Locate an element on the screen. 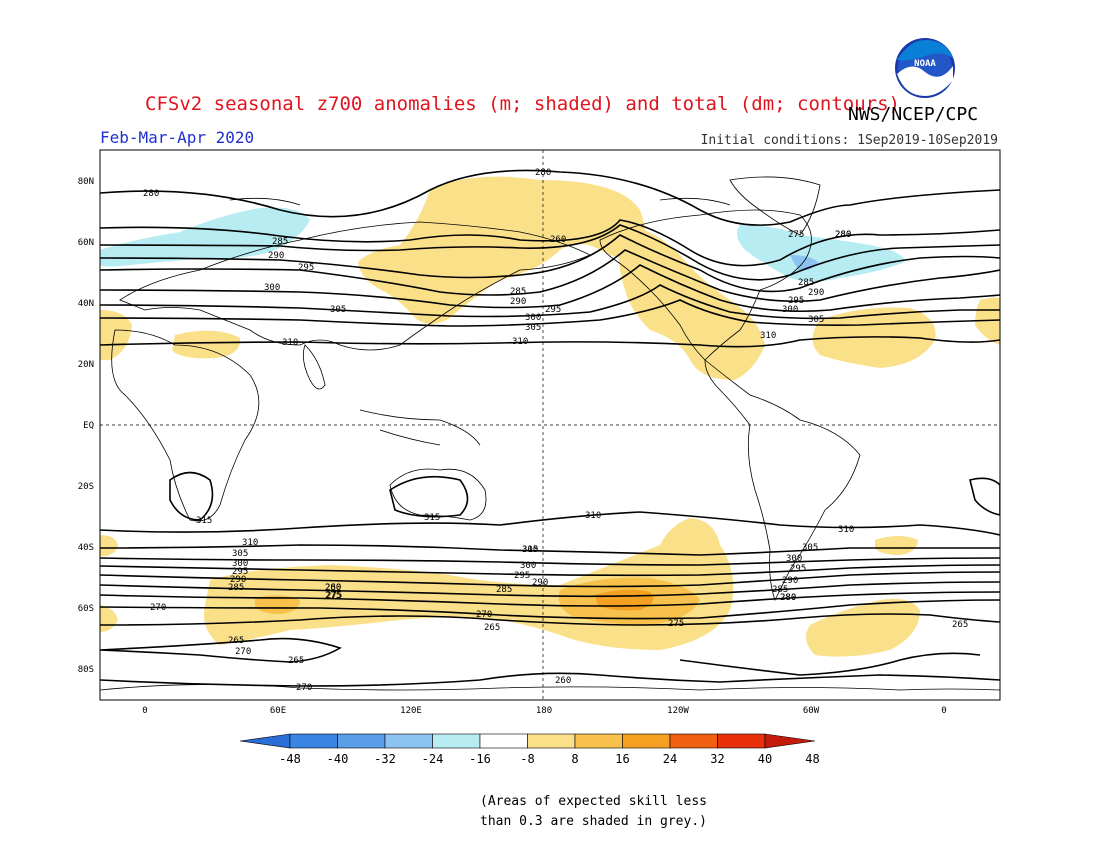  negative-anomaly-shading is located at coordinates (502, 244).